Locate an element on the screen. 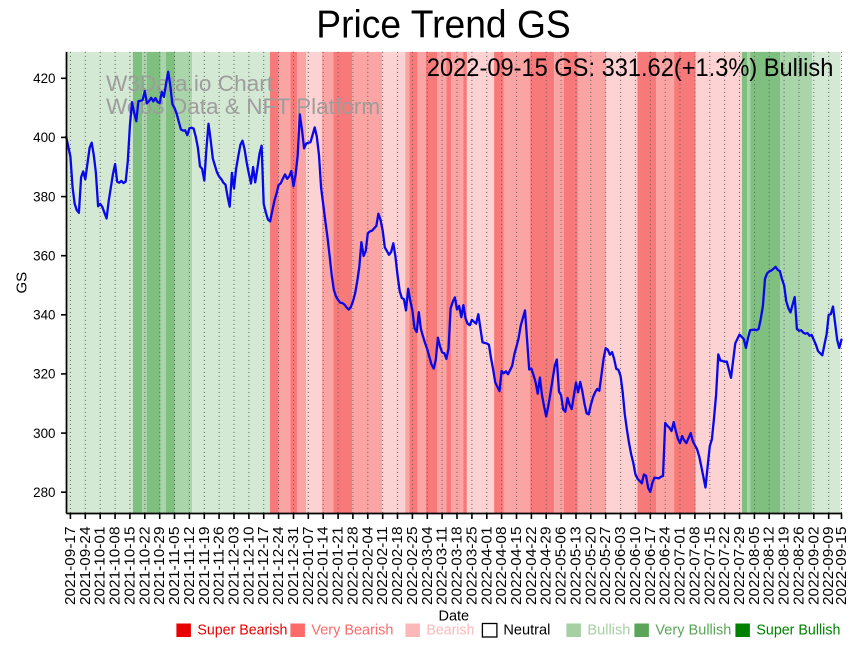  svg-text: 2021-11-12 is located at coordinates (190, 566).